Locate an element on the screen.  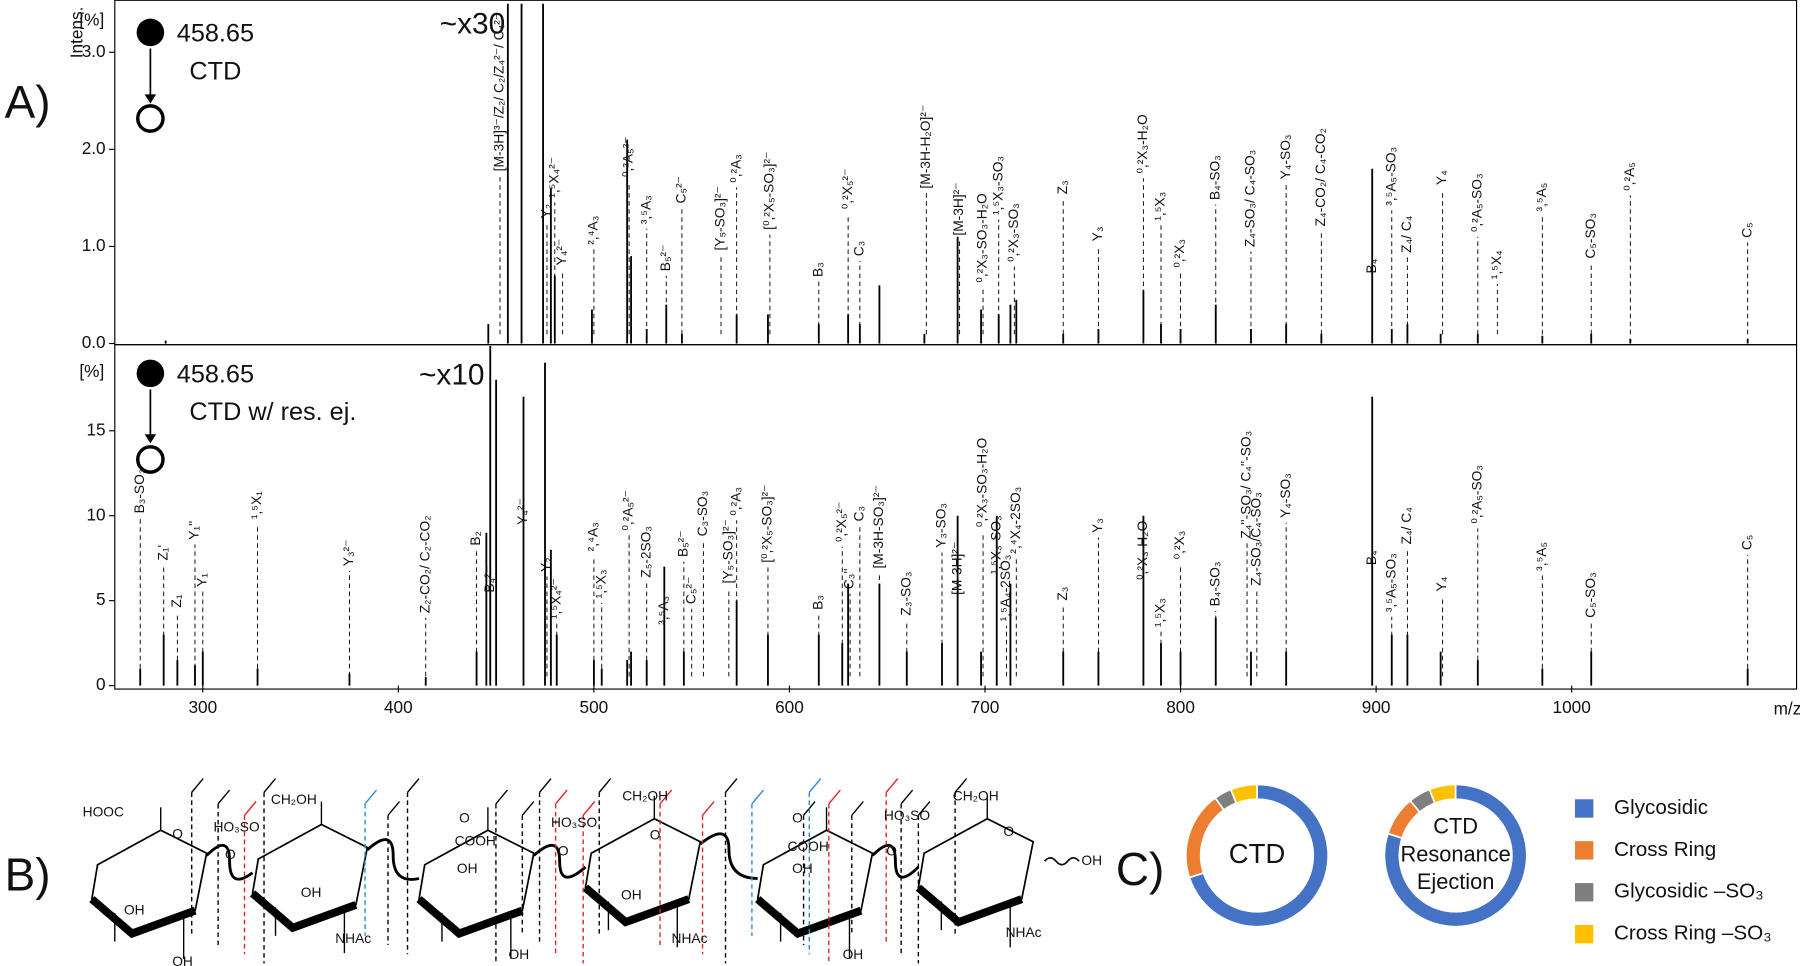
fragment-label: [M-3H]³⁻/Z₂/ C₂/Z₄²⁻/ C₄²⁻ is located at coordinates (499, 92).